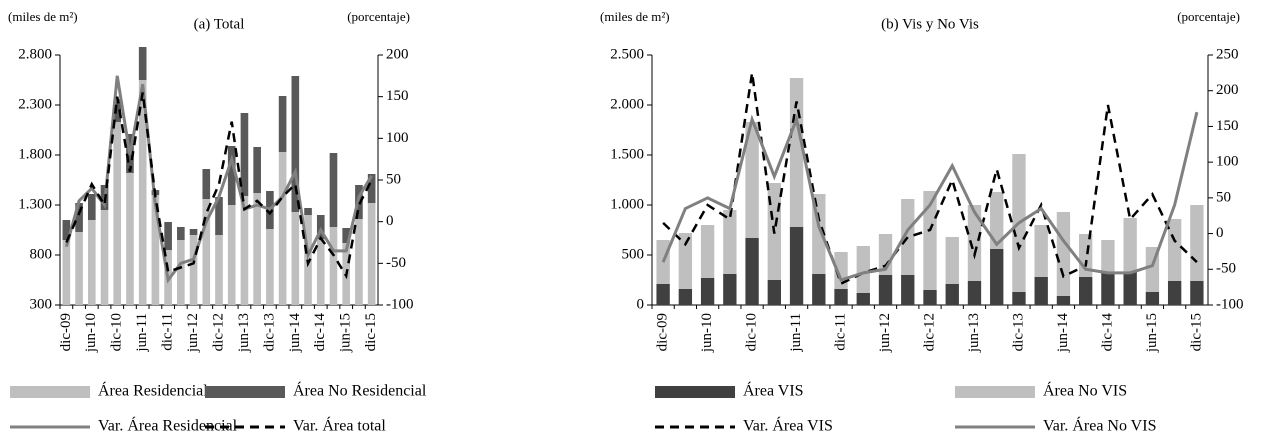 The width and height of the screenshot is (1271, 436). I want to click on y2-tick-label: 100, so click(1227, 162).